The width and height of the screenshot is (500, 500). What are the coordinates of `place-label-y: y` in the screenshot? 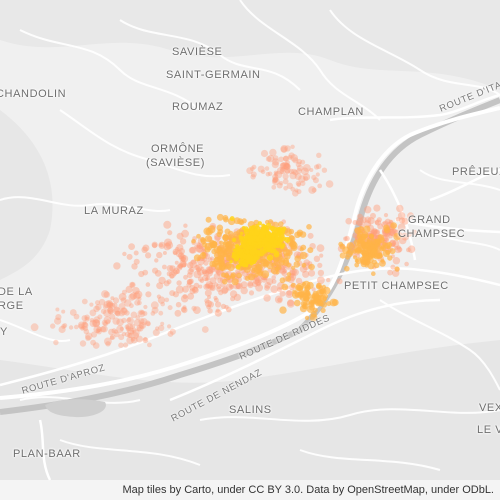 It's located at (4, 332).